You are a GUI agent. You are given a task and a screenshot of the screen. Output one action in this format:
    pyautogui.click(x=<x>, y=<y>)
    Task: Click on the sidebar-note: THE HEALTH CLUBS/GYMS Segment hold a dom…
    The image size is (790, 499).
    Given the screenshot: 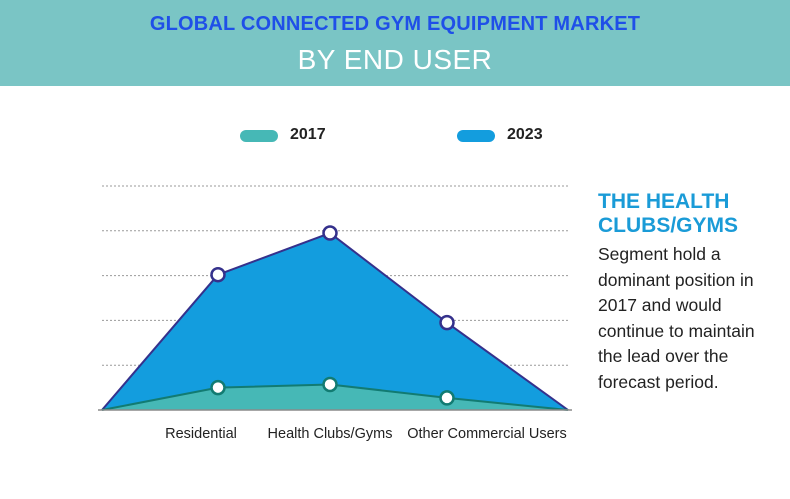 What is the action you would take?
    pyautogui.click(x=690, y=292)
    